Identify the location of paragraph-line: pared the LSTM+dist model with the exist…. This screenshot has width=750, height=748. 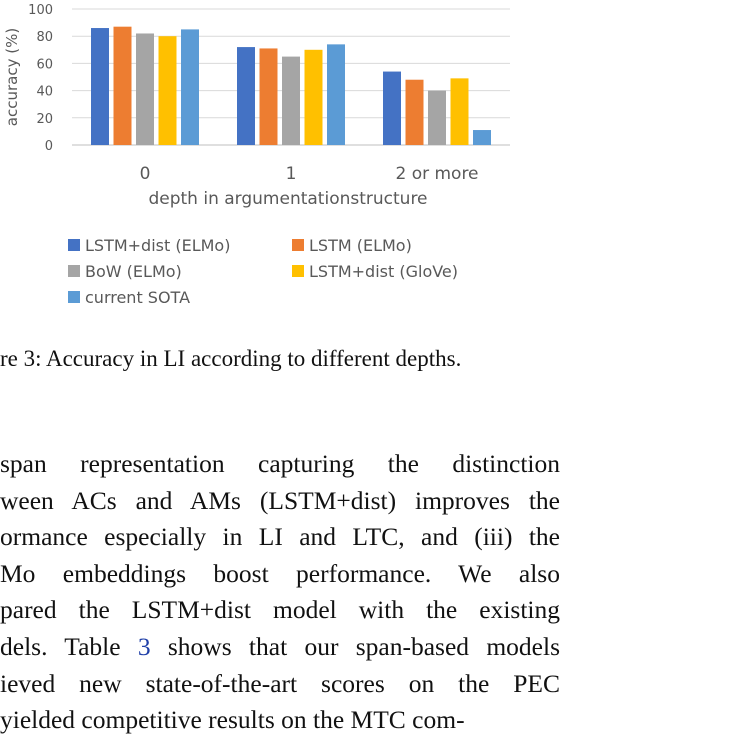
(280, 610).